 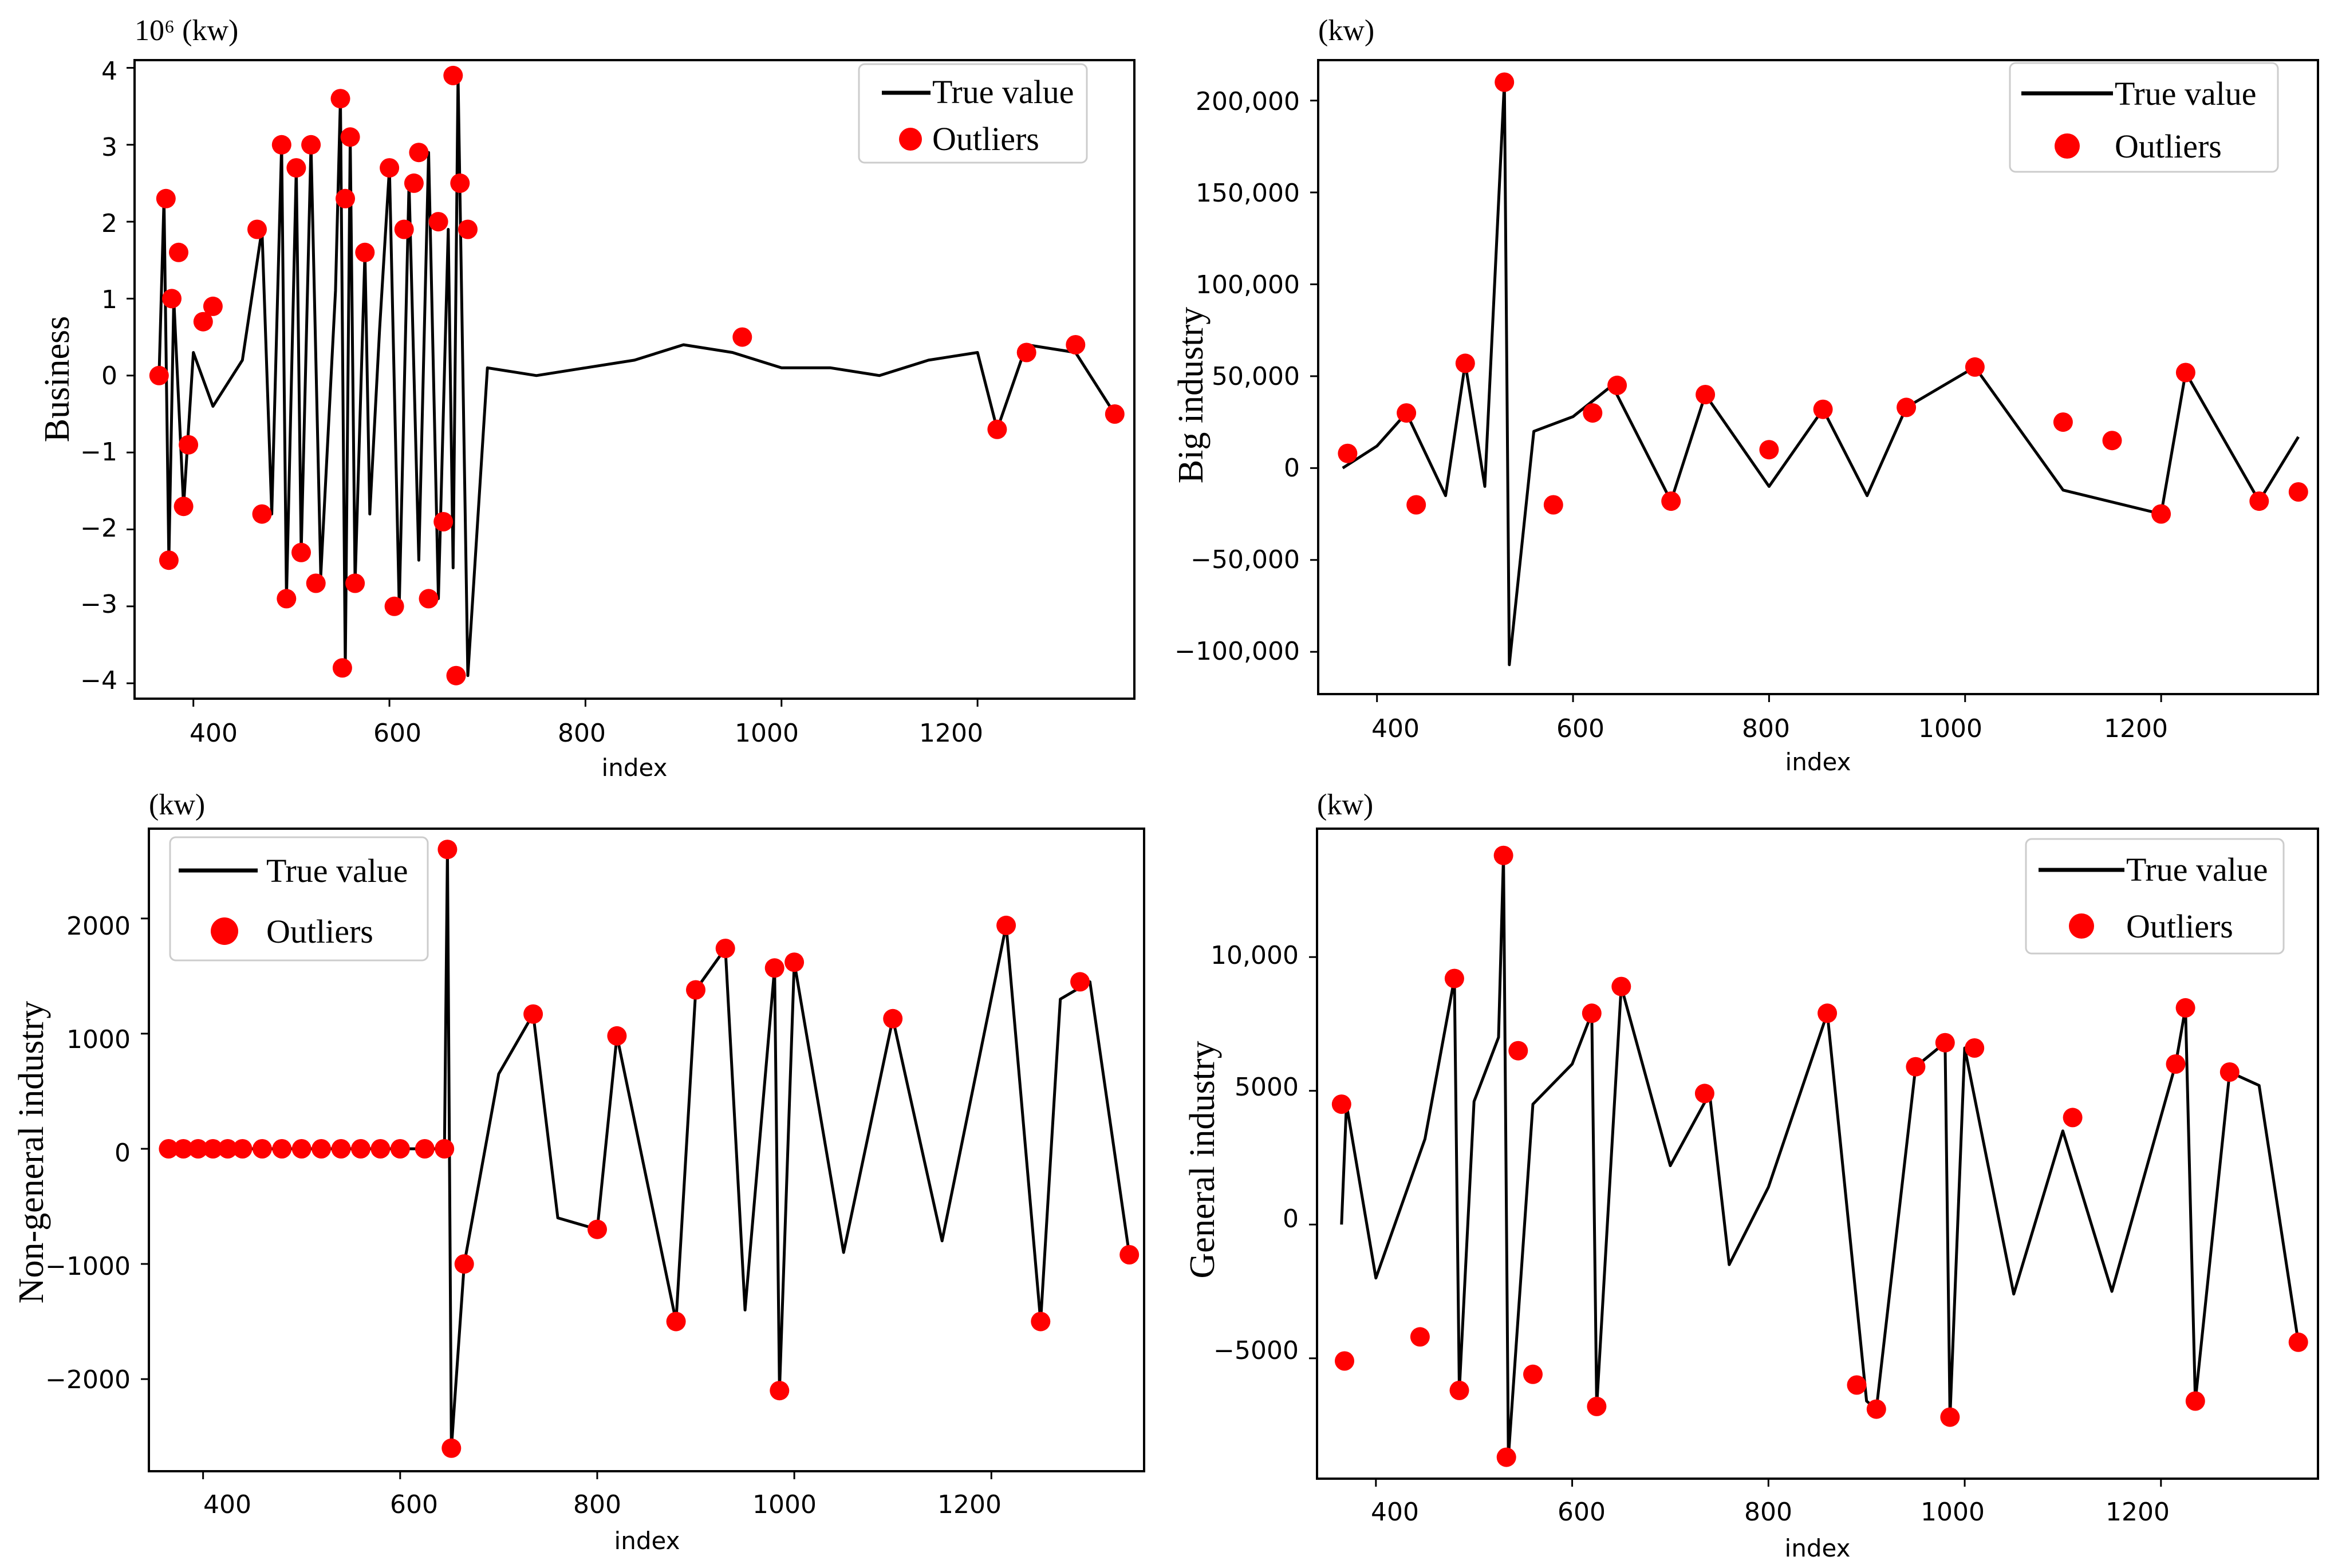 I want to click on non-general-industry-x-tick-label: 1200, so click(x=969, y=1504).